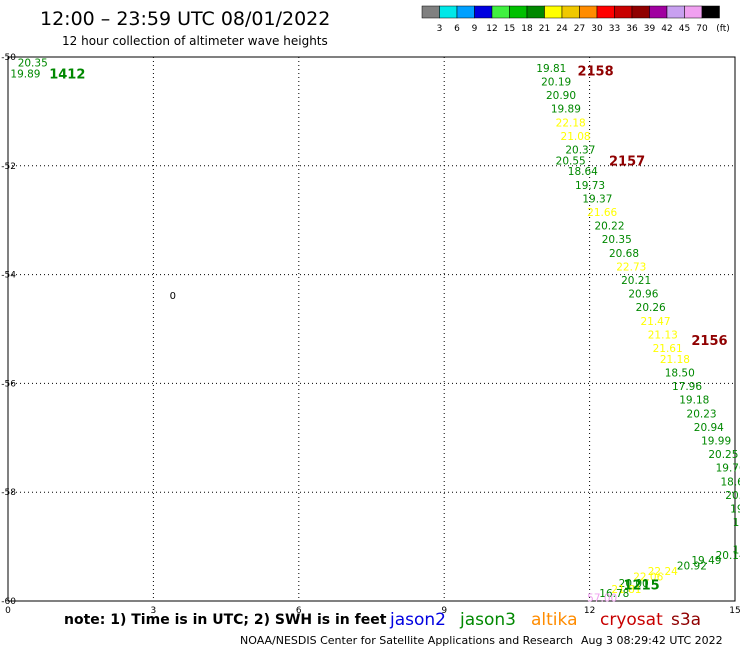  Describe the element at coordinates (663, 572) in the screenshot. I see `wave-height-value: 22.24` at that location.